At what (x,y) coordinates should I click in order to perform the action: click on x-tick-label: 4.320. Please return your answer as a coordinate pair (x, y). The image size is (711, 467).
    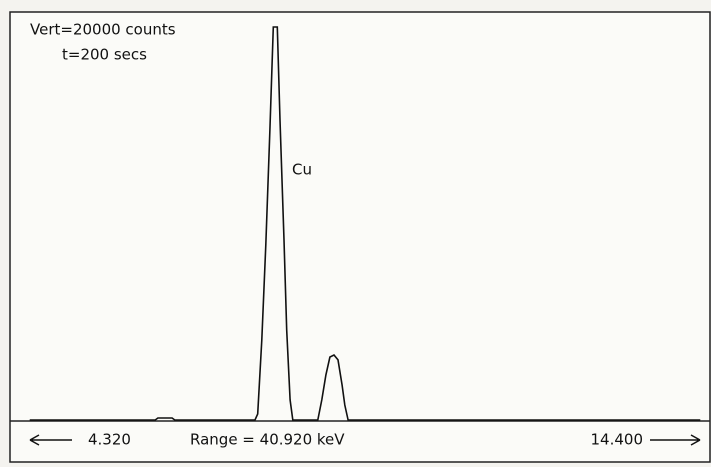
    Looking at the image, I should click on (109, 440).